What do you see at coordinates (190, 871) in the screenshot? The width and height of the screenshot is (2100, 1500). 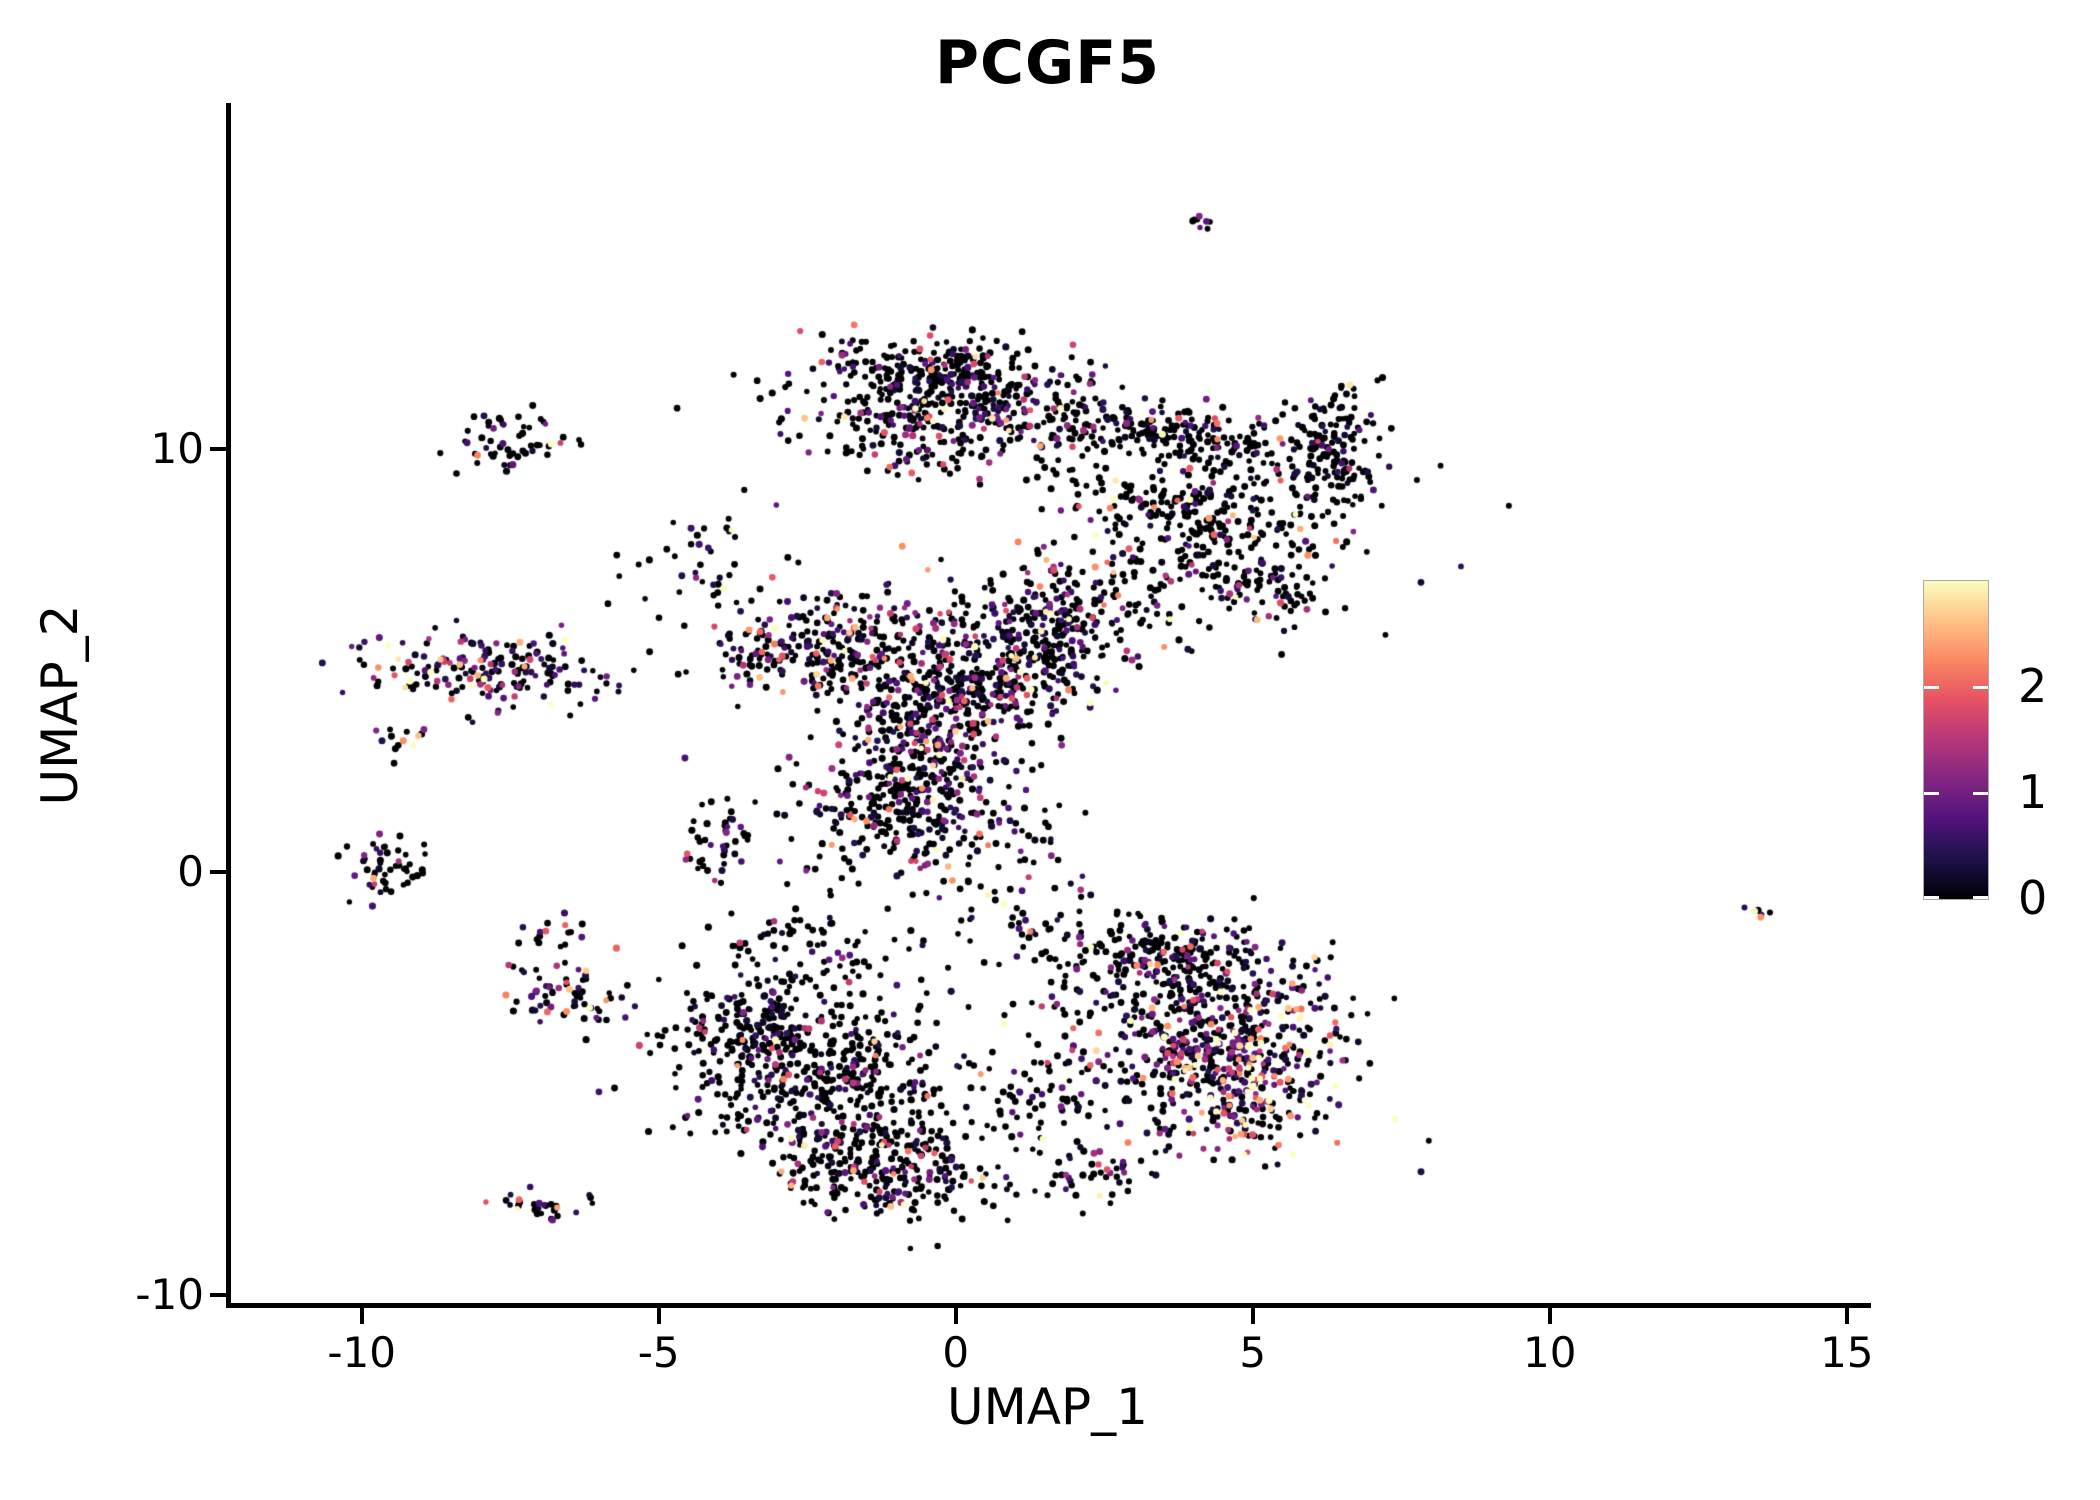 I see `y-tick-label: 0` at bounding box center [190, 871].